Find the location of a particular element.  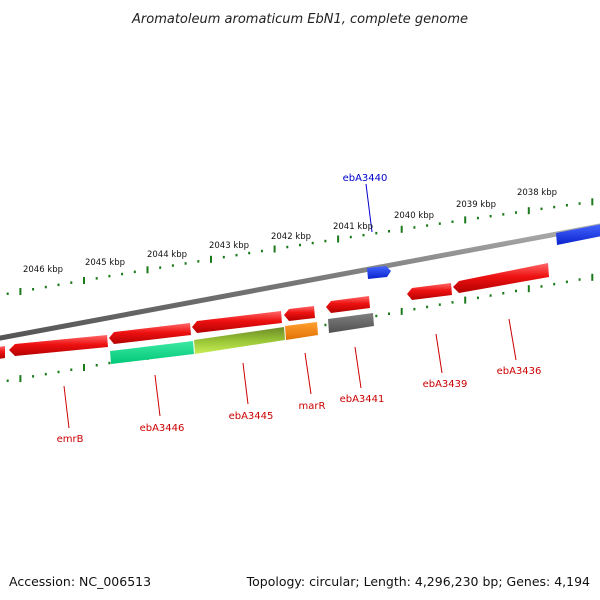

gene-emrB-arrow is located at coordinates (58, 345).